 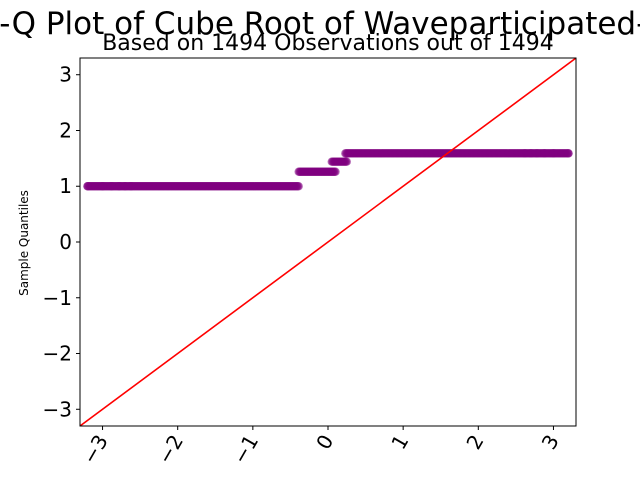 What do you see at coordinates (474, 442) in the screenshot?
I see `x-tick-label: 2` at bounding box center [474, 442].